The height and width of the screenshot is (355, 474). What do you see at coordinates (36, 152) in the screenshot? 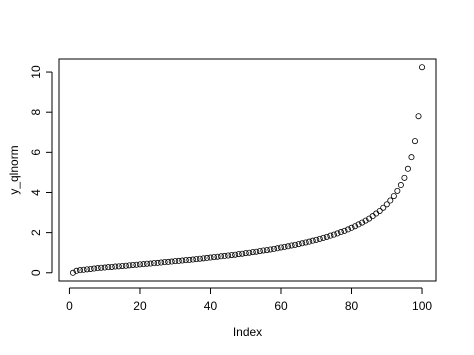
I see `y-tick-label: 6` at bounding box center [36, 152].